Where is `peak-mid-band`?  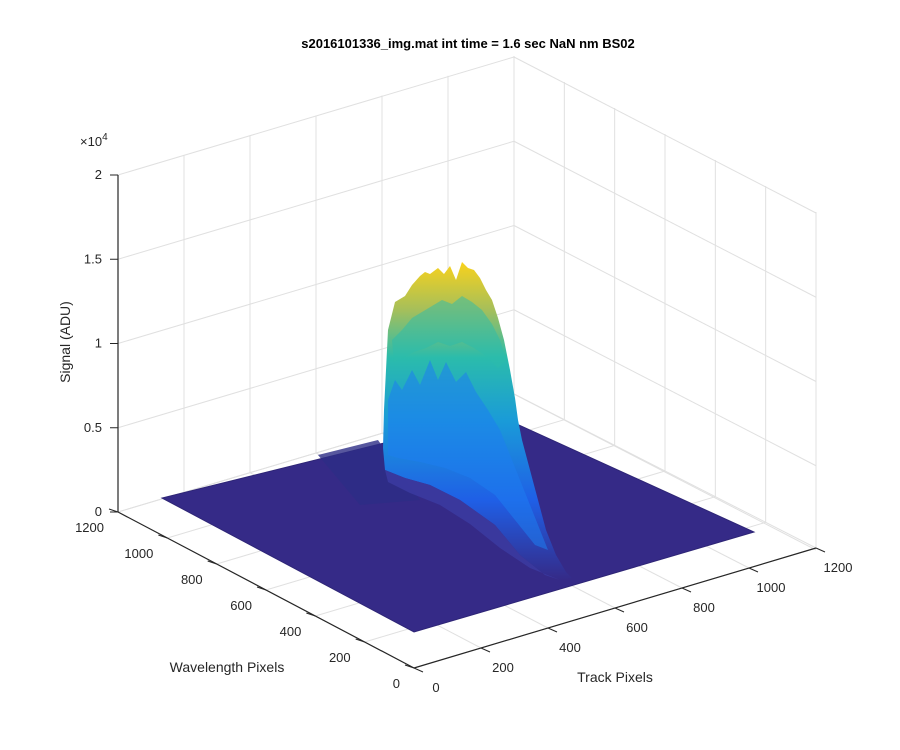
peak-mid-band is located at coordinates (468, 455).